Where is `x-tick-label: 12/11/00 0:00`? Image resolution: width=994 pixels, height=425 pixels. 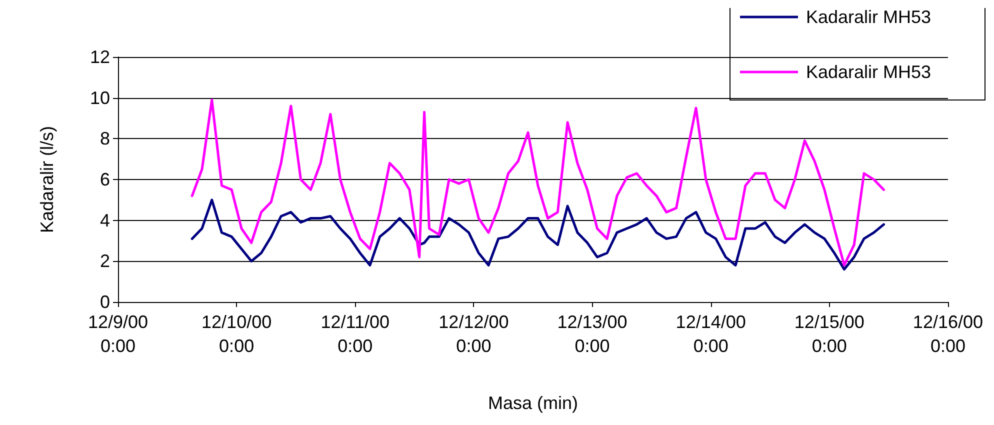 x-tick-label: 12/11/00 0:00 is located at coordinates (355, 334).